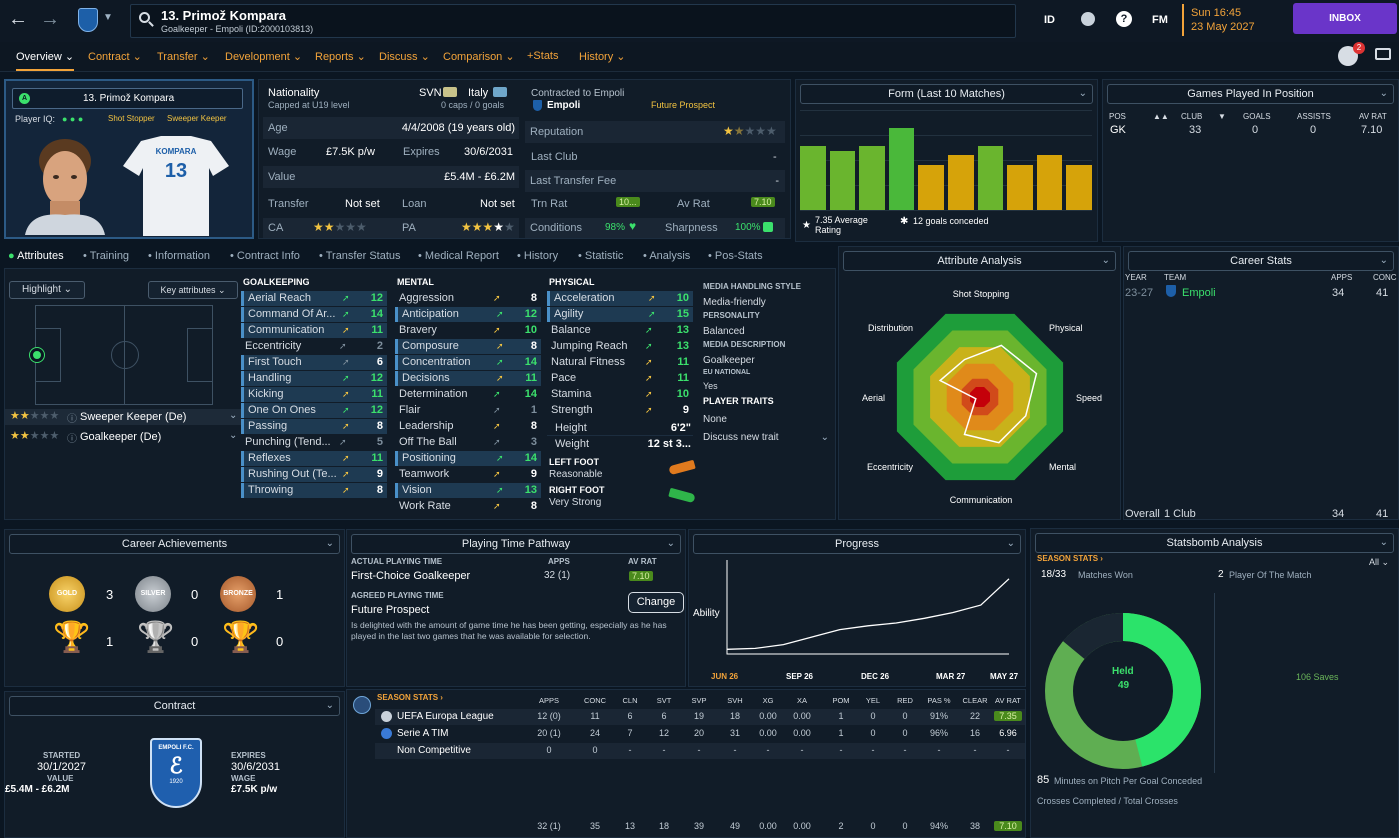 The height and width of the screenshot is (838, 1399). Describe the element at coordinates (479, 57) in the screenshot. I see `tab-comparison: Comparison ⌄` at that location.